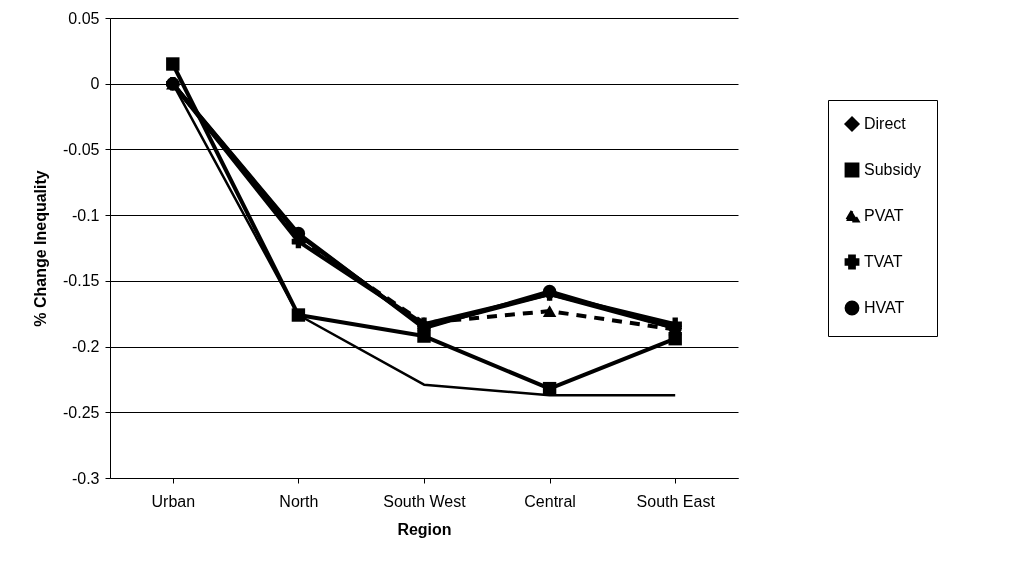 The height and width of the screenshot is (565, 1017). What do you see at coordinates (81, 412) in the screenshot?
I see `y-tick-label: -0.25` at bounding box center [81, 412].